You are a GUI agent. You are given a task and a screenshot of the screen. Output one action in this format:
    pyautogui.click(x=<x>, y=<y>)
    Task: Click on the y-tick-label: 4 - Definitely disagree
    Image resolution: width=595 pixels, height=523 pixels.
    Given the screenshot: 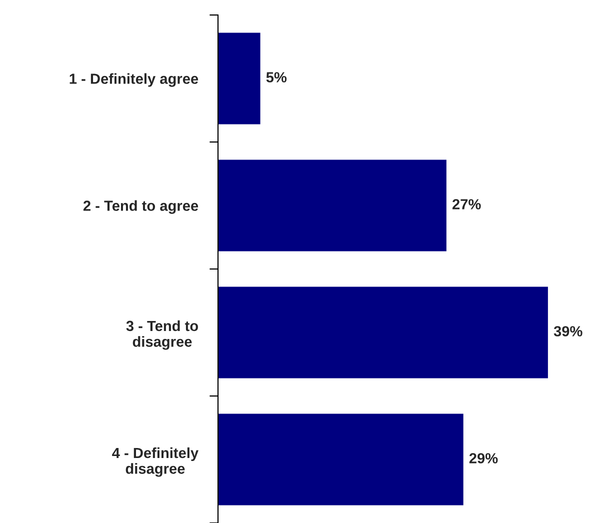 What is the action you would take?
    pyautogui.click(x=155, y=462)
    